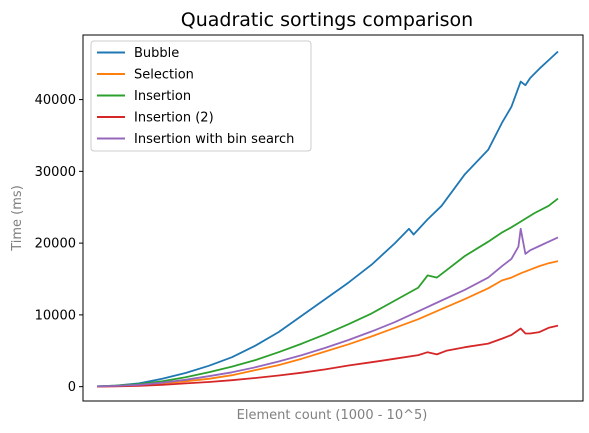 Image resolution: width=589 pixels, height=433 pixels. I want to click on y-tick-label: 40000, so click(55, 100).